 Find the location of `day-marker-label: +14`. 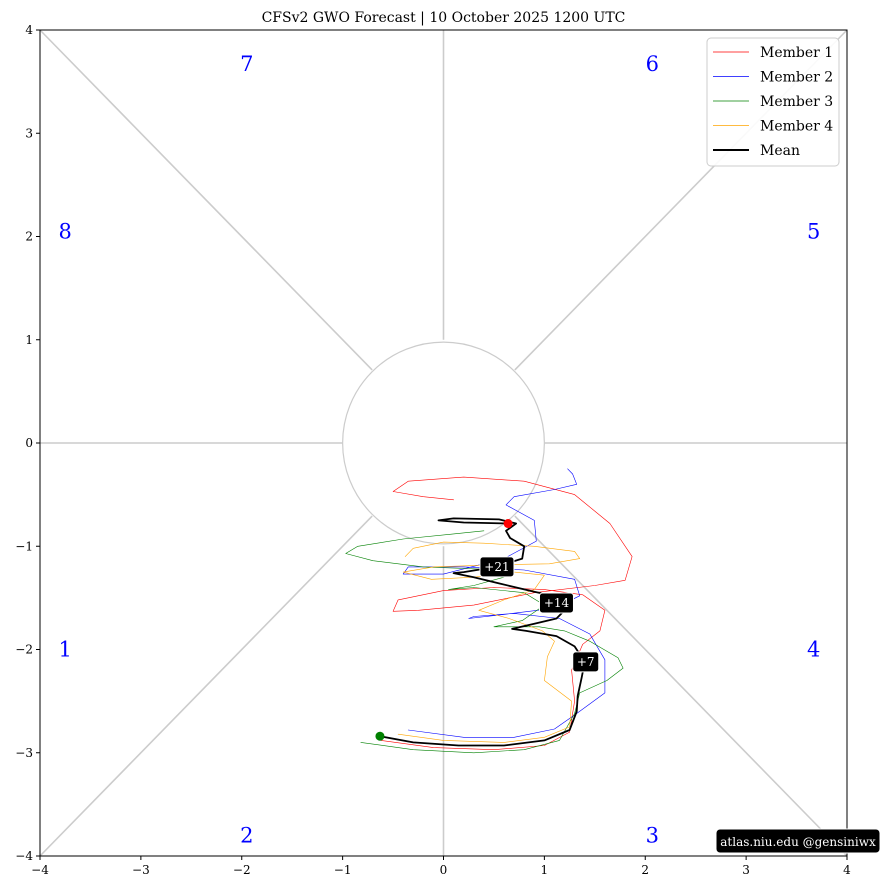

day-marker-label: +14 is located at coordinates (557, 603).